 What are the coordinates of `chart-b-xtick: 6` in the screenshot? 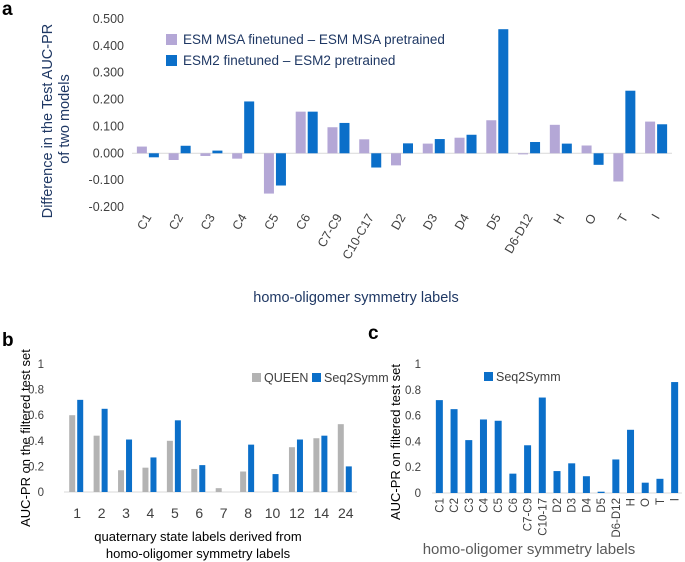 It's located at (199, 513).